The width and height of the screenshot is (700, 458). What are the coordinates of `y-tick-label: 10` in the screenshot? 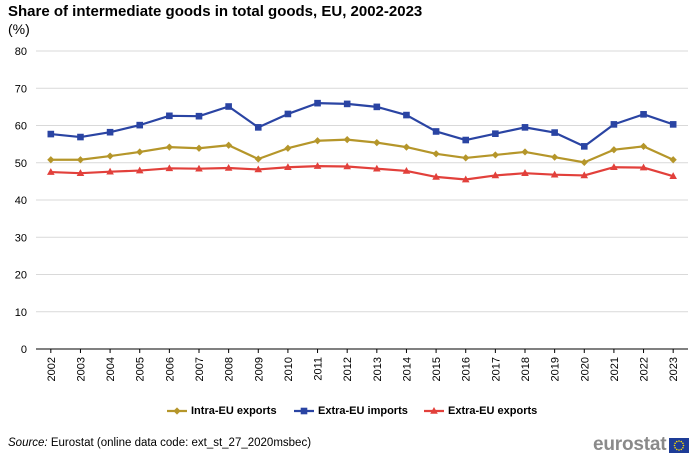 It's located at (21, 313).